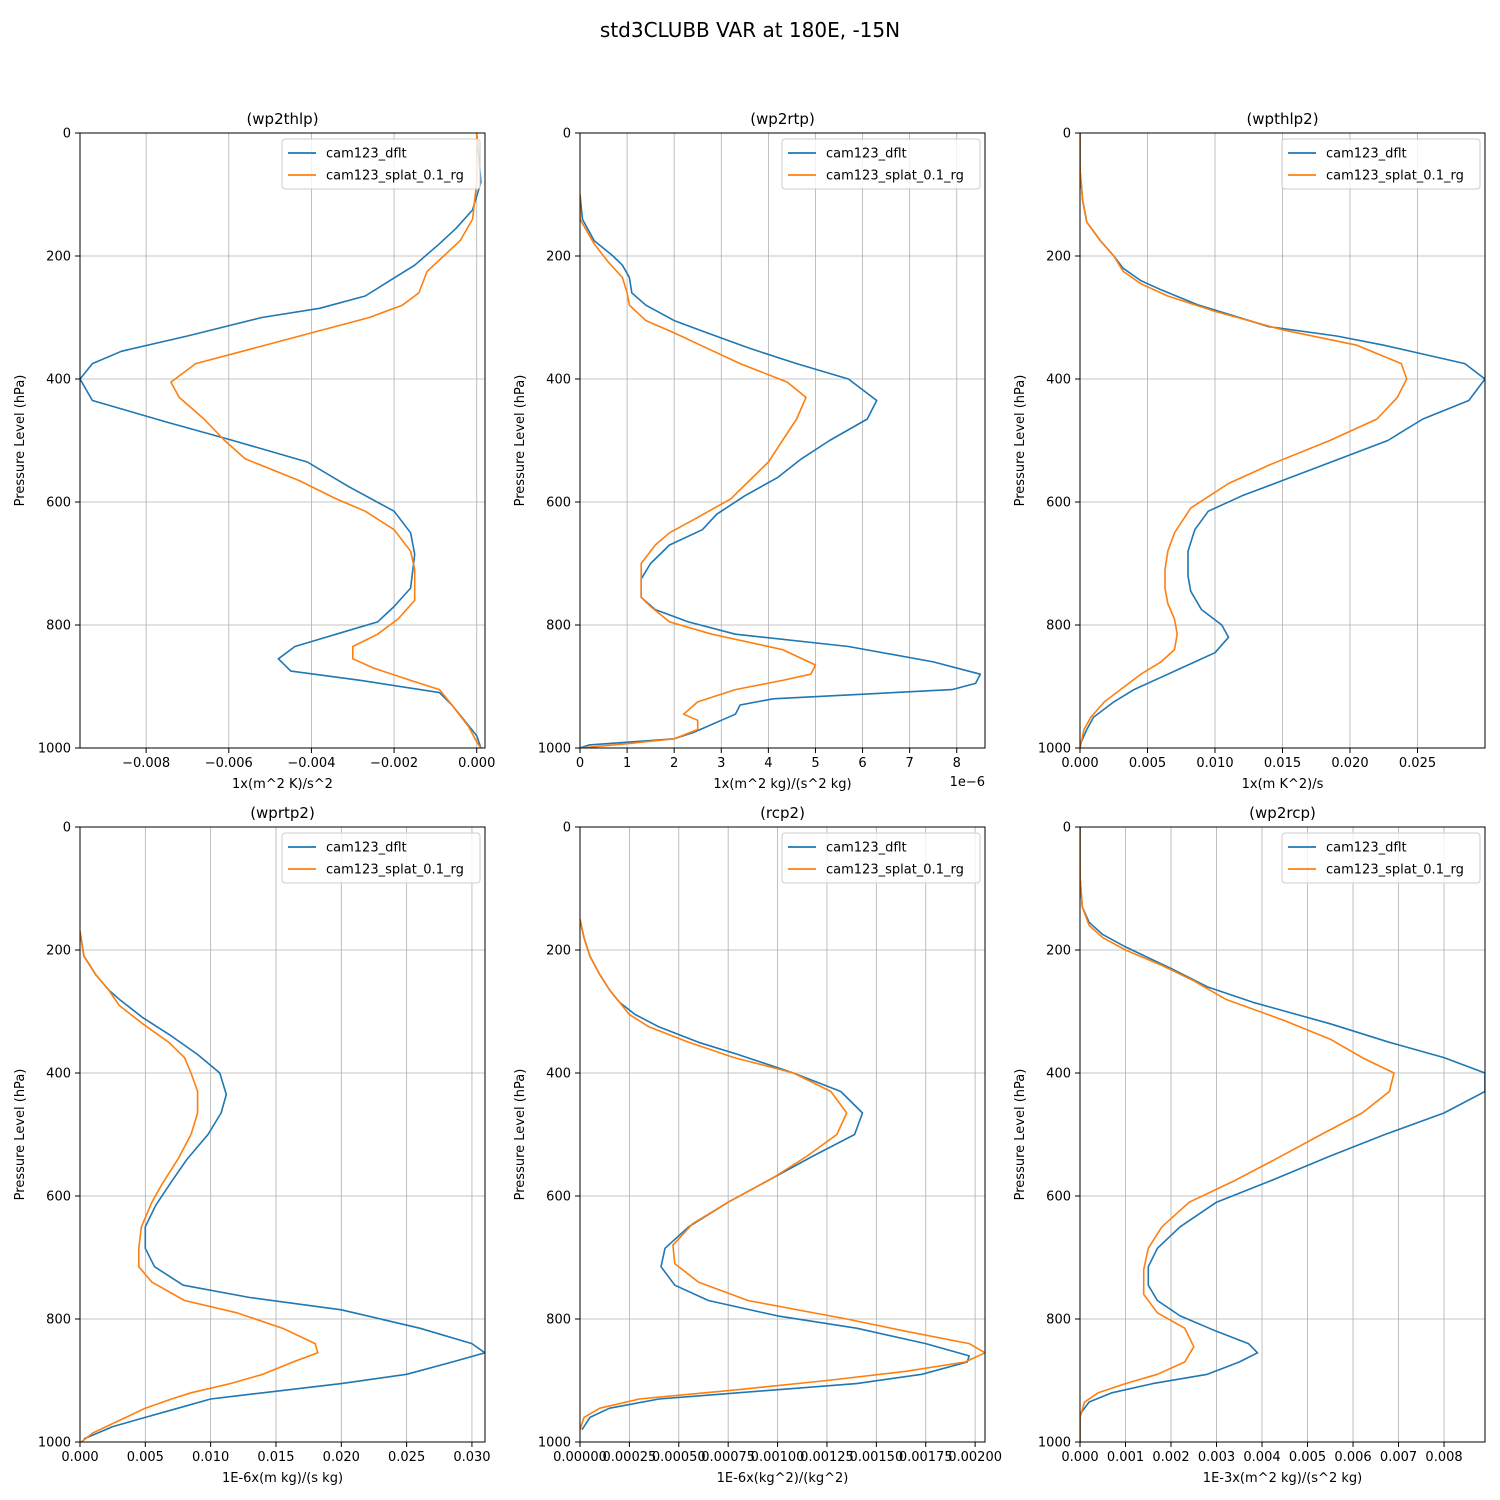 This screenshot has height=1500, width=1500. I want to click on x-tick-label: 0.030, so click(471, 1457).